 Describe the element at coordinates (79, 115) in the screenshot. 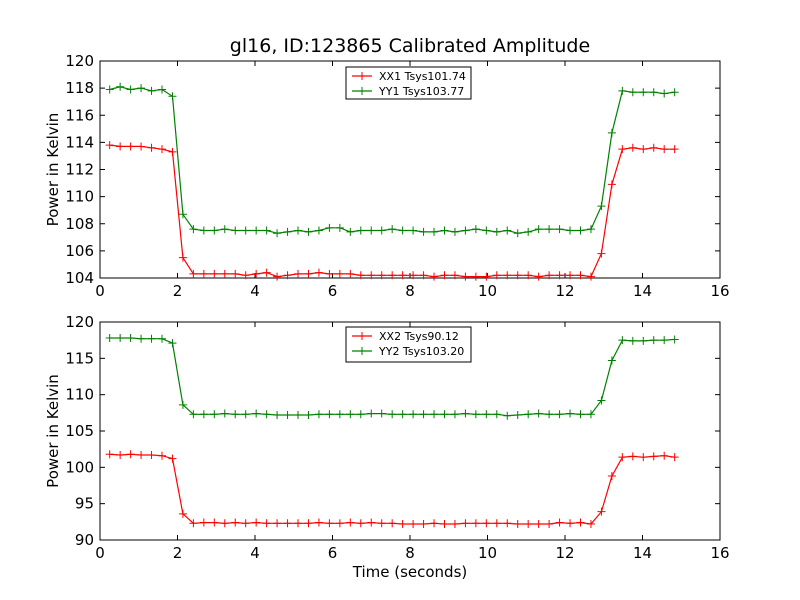

I see `y-tick-label: 116` at that location.